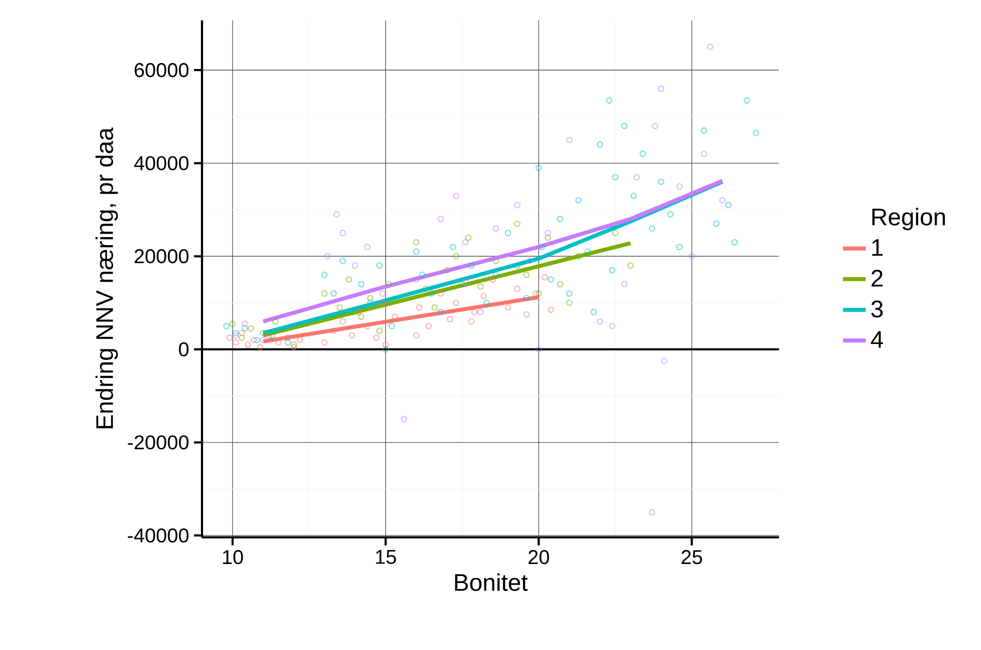  Describe the element at coordinates (877, 247) in the screenshot. I see `legend-label: 1` at that location.